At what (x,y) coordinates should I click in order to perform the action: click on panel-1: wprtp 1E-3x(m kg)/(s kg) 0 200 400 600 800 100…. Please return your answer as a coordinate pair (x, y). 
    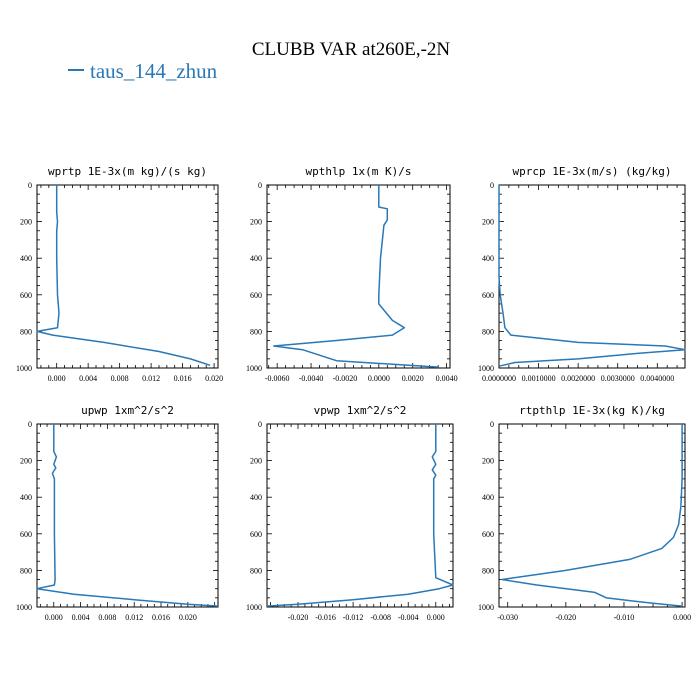
    Looking at the image, I should click on (119, 274).